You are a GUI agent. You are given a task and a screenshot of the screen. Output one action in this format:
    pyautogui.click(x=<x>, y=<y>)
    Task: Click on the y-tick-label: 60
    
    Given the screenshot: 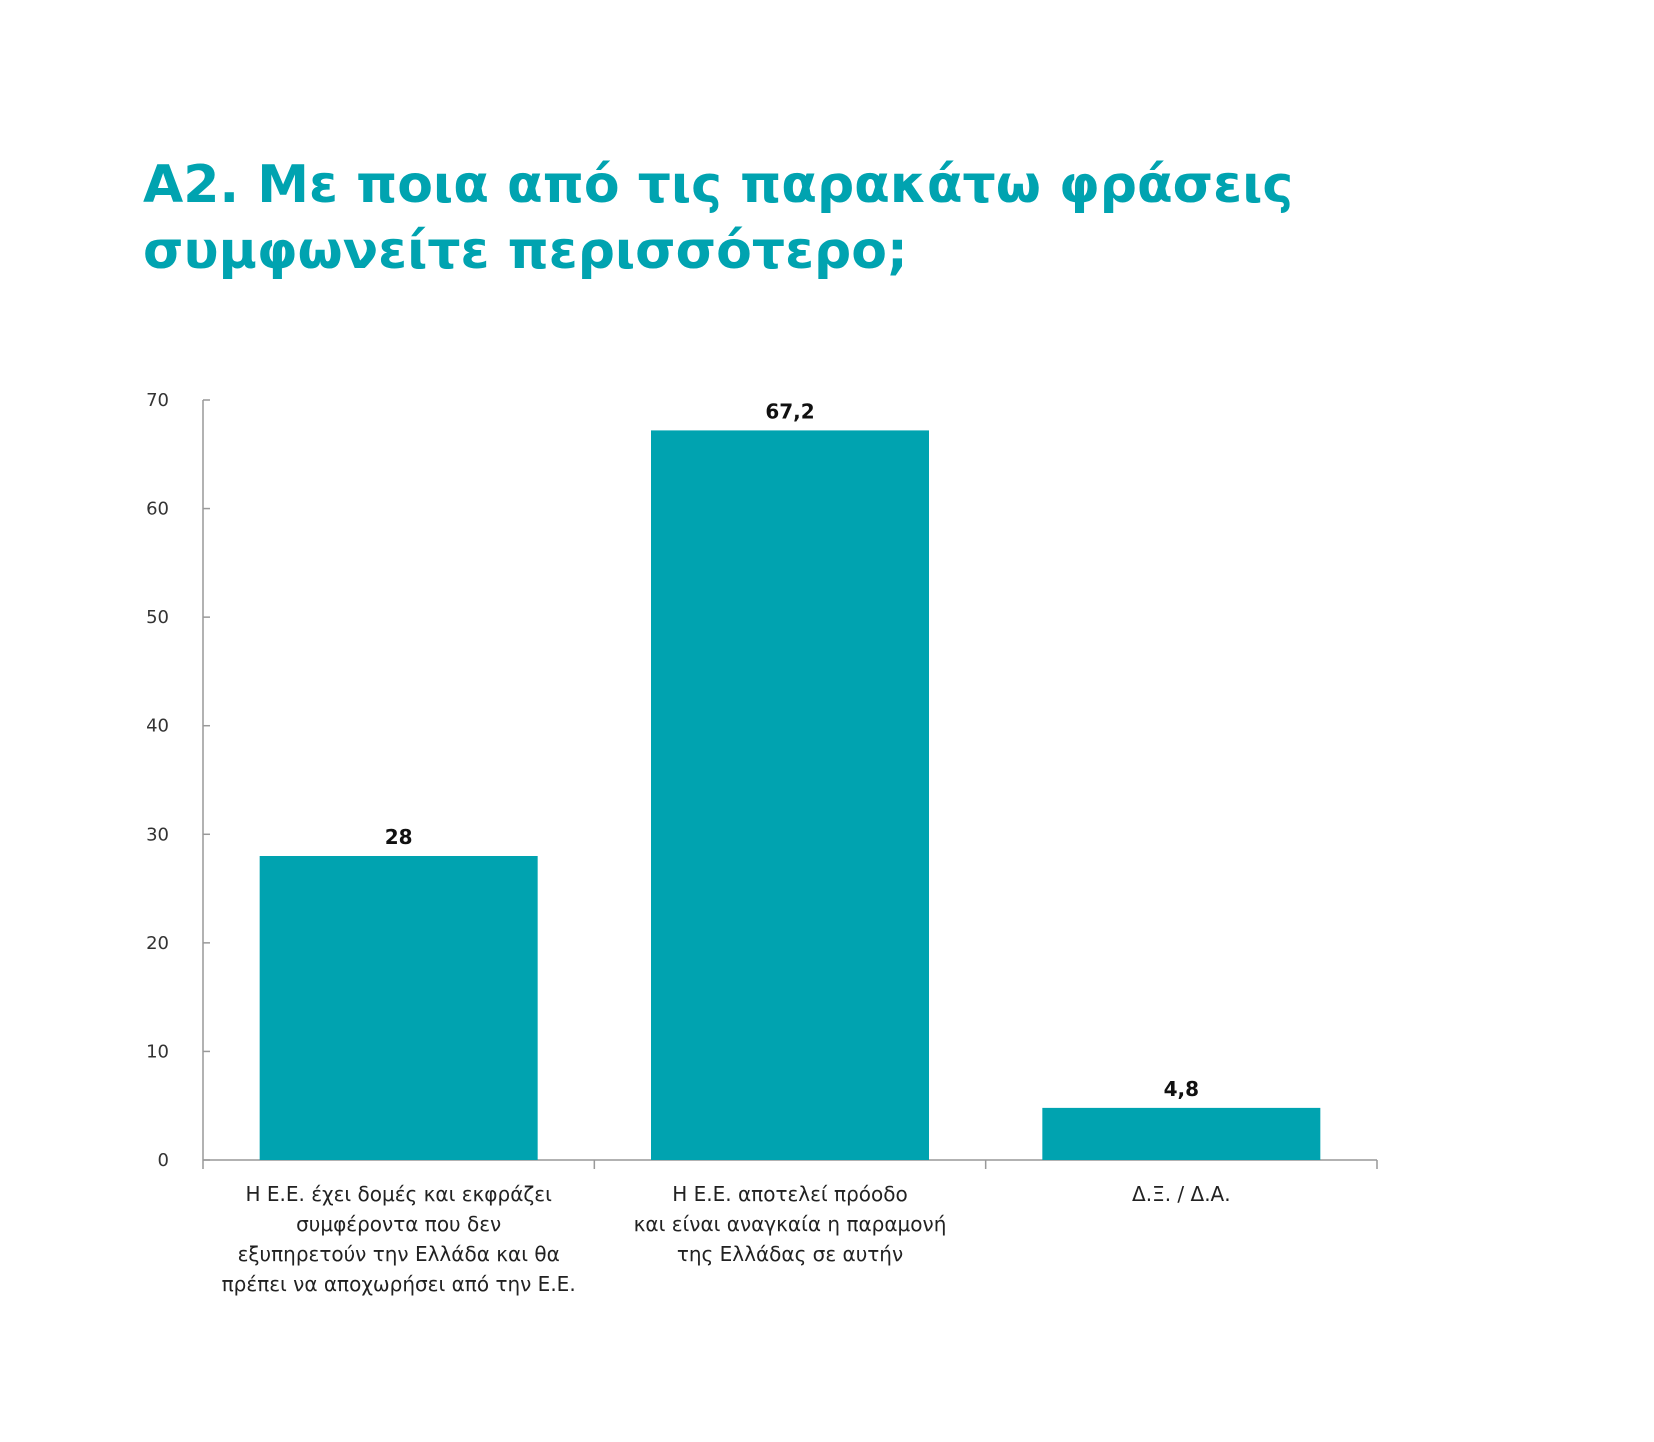 What is the action you would take?
    pyautogui.click(x=157, y=509)
    